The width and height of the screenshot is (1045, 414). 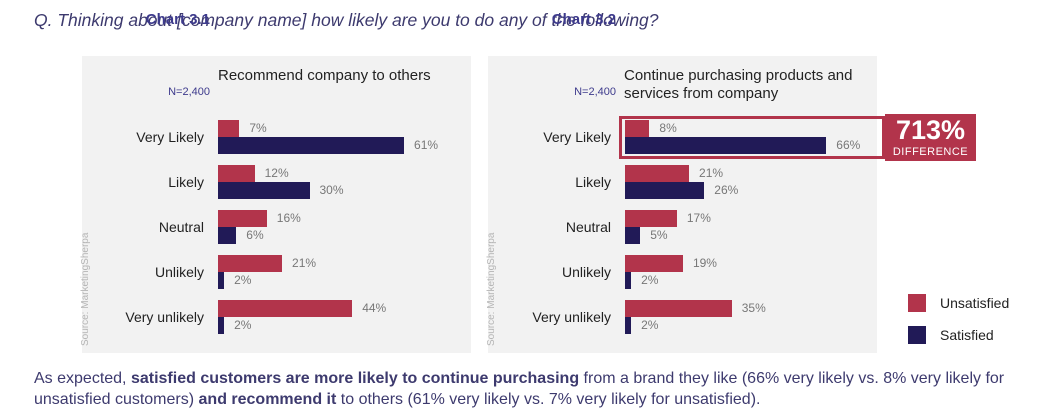 I want to click on difference-label: DIFFERENCE, so click(x=930, y=152).